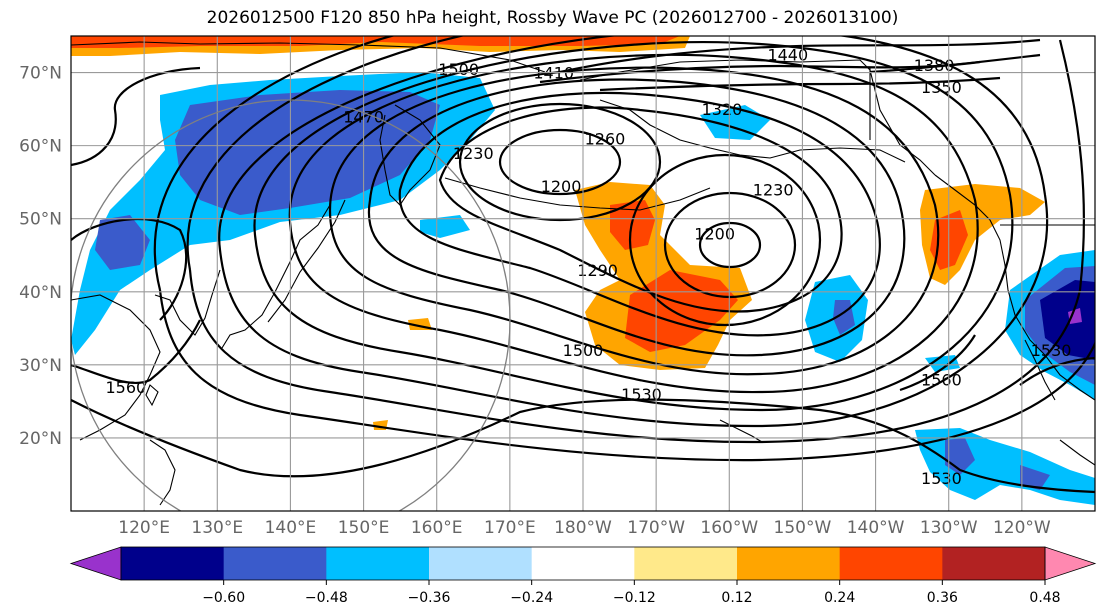  I want to click on lon-label: 150°W, so click(803, 528).